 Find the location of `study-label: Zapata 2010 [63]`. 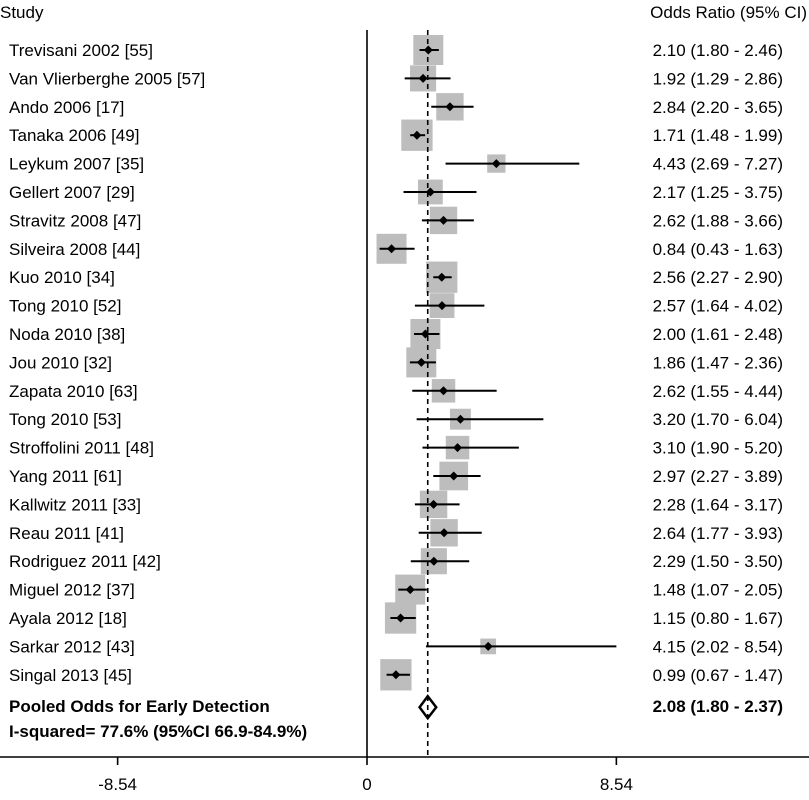

study-label: Zapata 2010 [63] is located at coordinates (73, 391).